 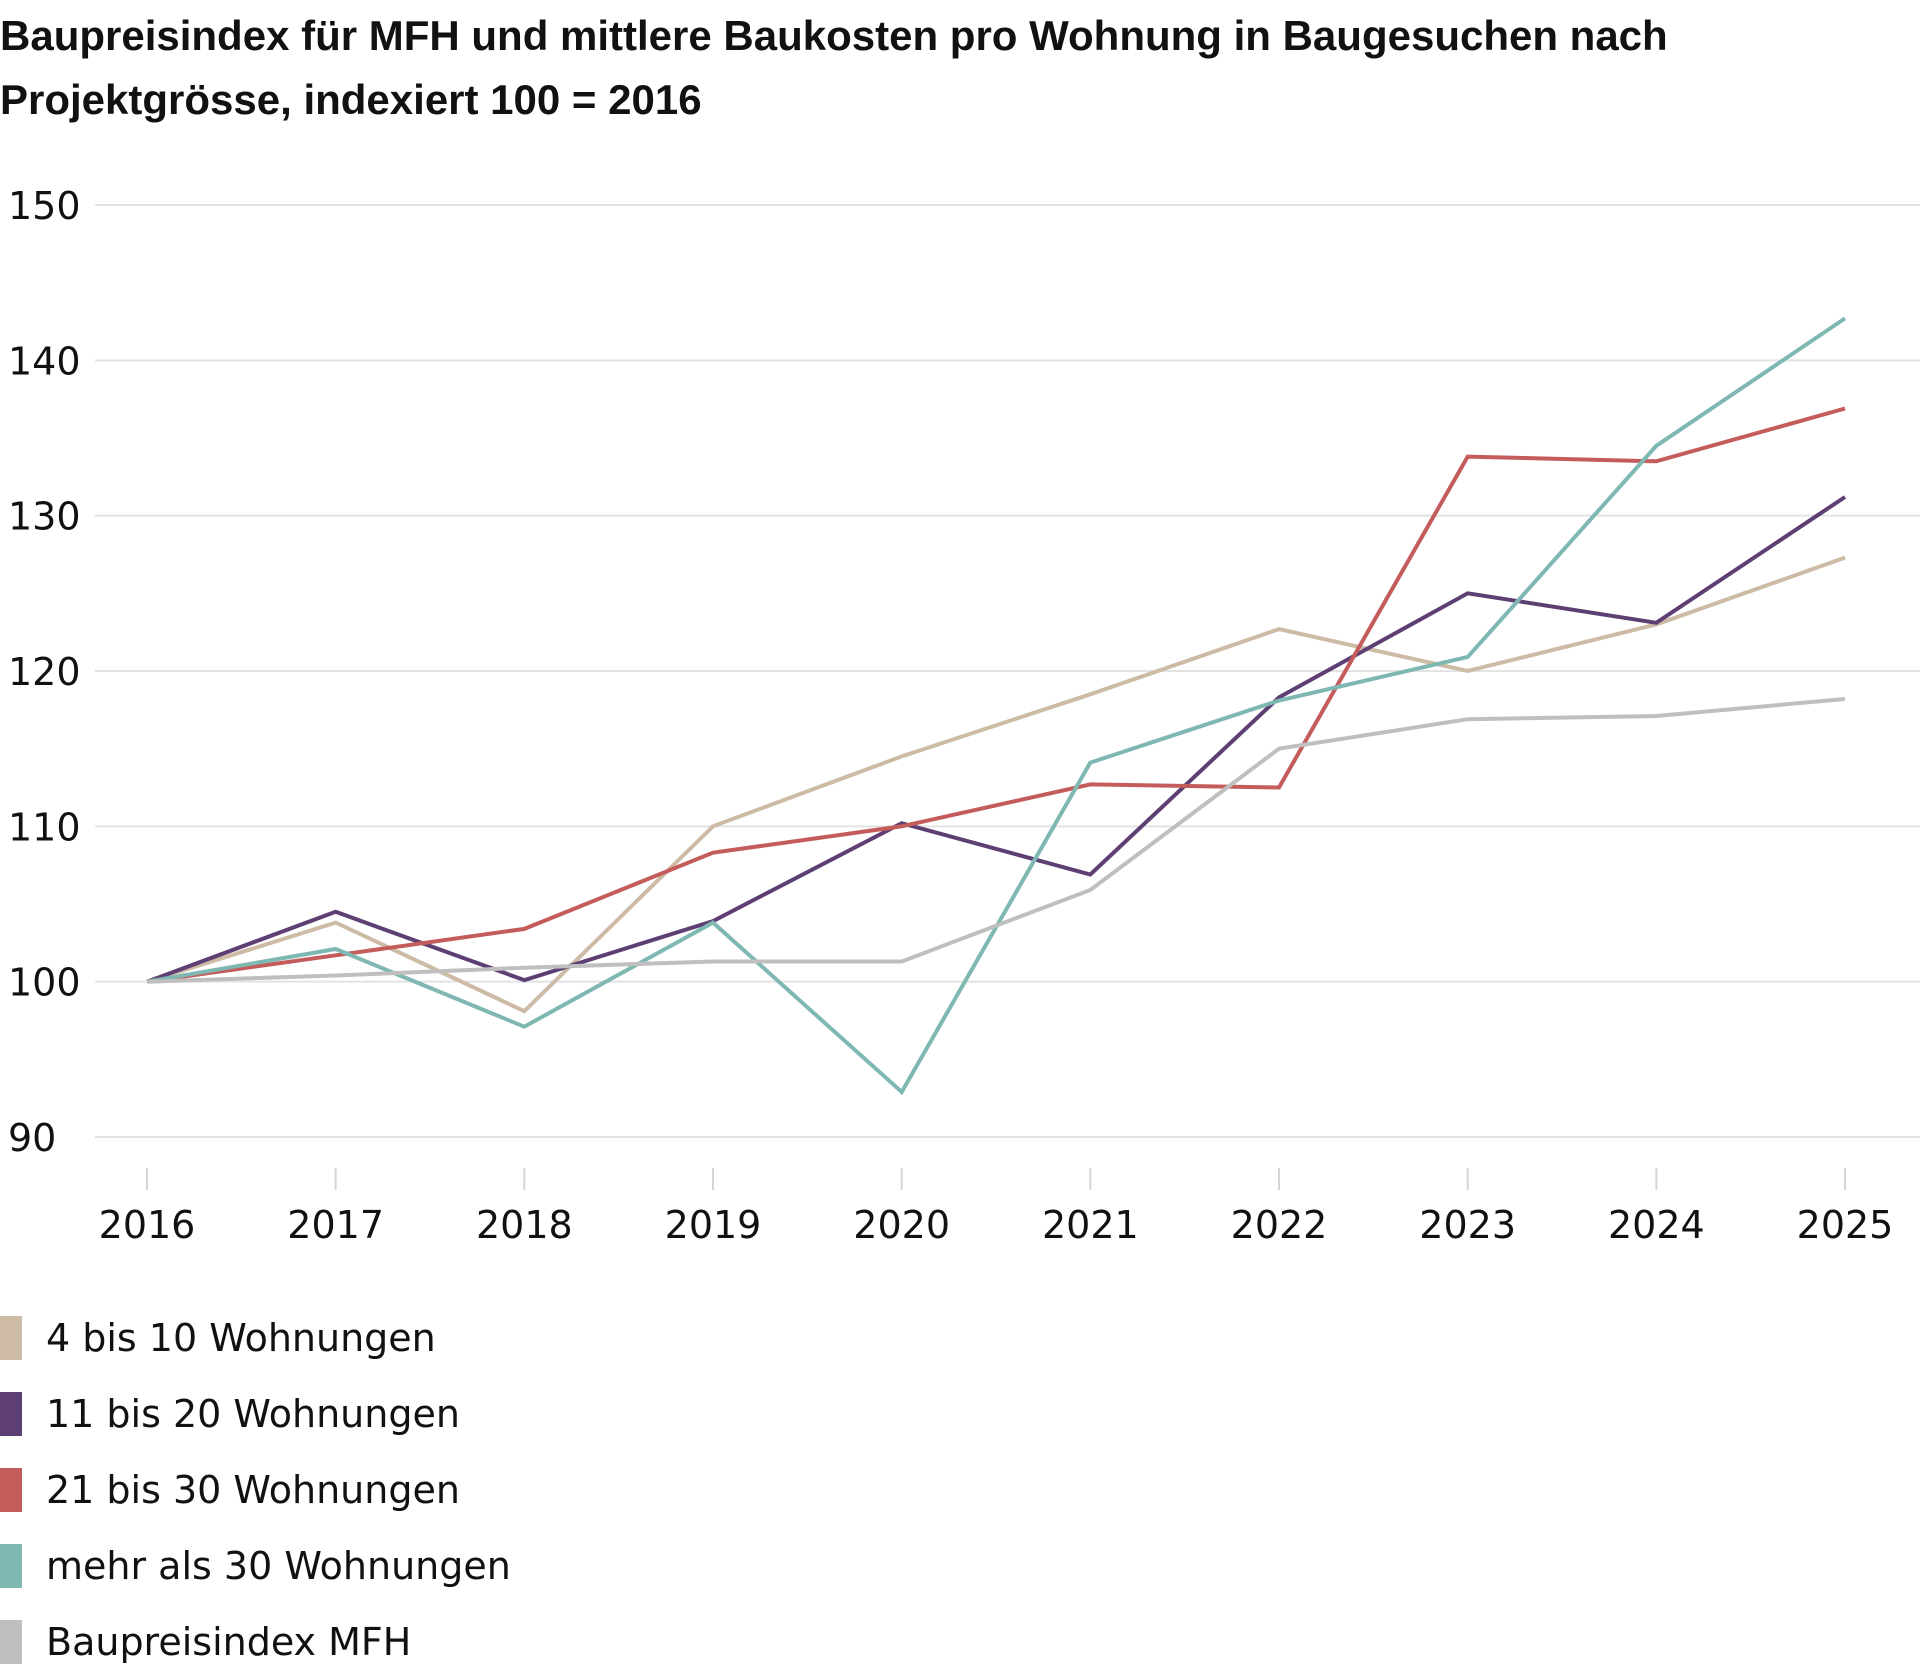 What do you see at coordinates (996, 1179) in the screenshot?
I see `x-axis-tick-marks` at bounding box center [996, 1179].